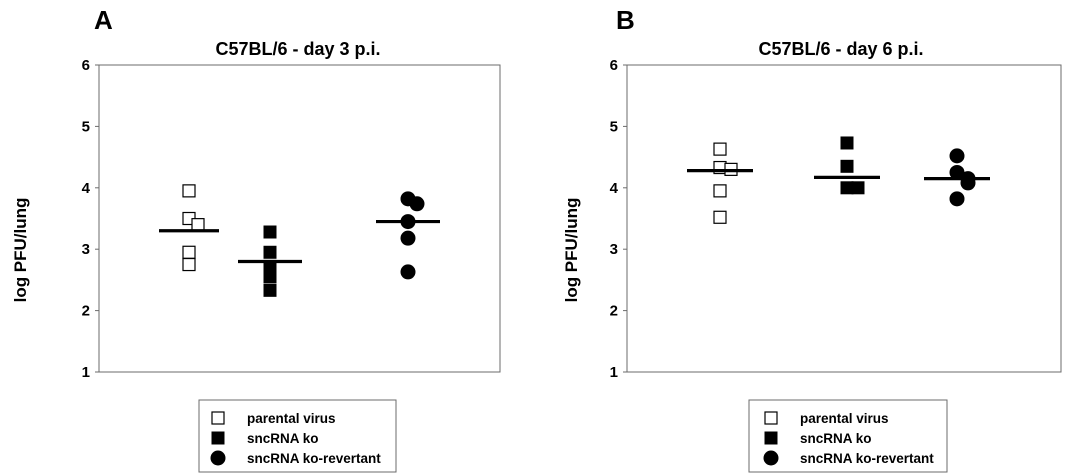  What do you see at coordinates (840, 49) in the screenshot?
I see `panel-b-title: C57BL/6 - day 6 p.i.` at bounding box center [840, 49].